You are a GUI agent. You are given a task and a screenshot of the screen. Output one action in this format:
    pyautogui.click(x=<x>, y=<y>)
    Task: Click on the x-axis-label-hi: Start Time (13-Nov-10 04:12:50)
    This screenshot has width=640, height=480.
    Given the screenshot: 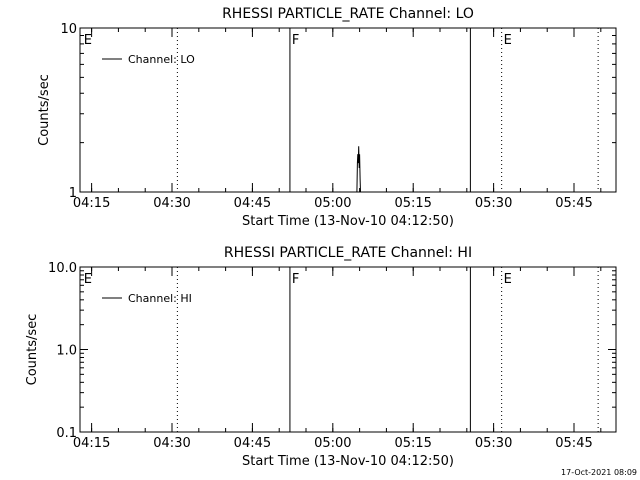 What is the action you would take?
    pyautogui.click(x=348, y=461)
    